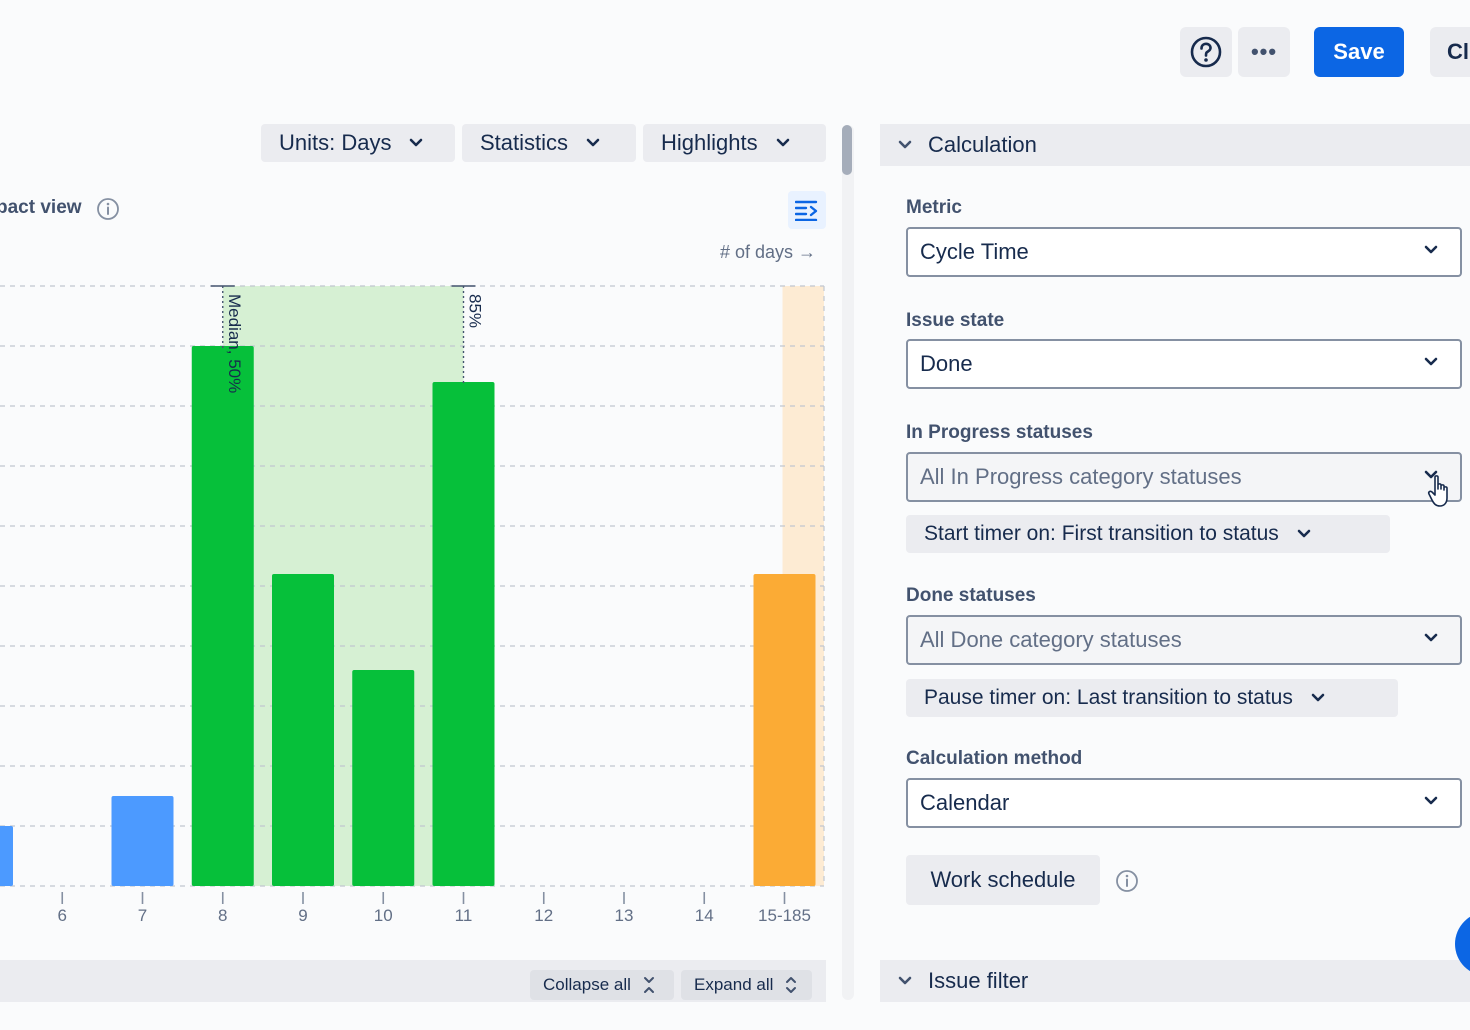  What do you see at coordinates (768, 252) in the screenshot?
I see `x-axis-title: # of days →` at bounding box center [768, 252].